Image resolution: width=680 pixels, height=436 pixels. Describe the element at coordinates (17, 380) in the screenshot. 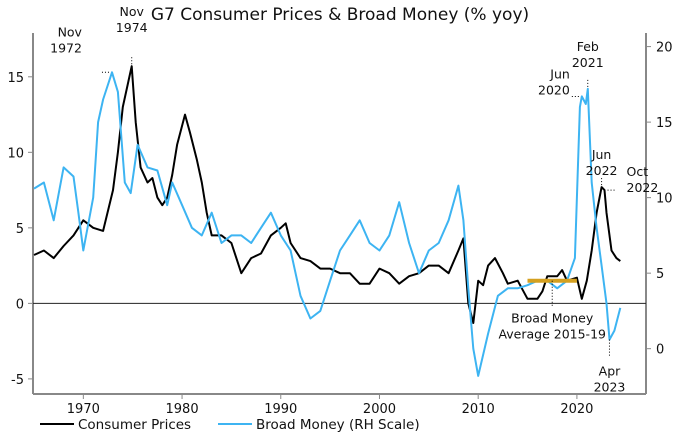

I see `y-left-tick-label: -5` at that location.